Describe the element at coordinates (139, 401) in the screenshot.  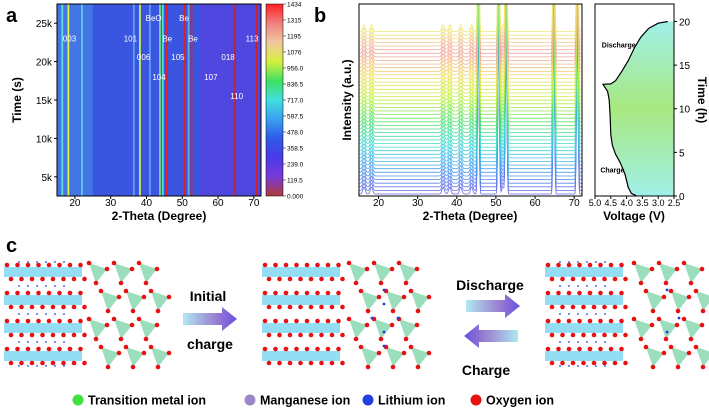
I see `legend-item: Transition metal ion` at that location.